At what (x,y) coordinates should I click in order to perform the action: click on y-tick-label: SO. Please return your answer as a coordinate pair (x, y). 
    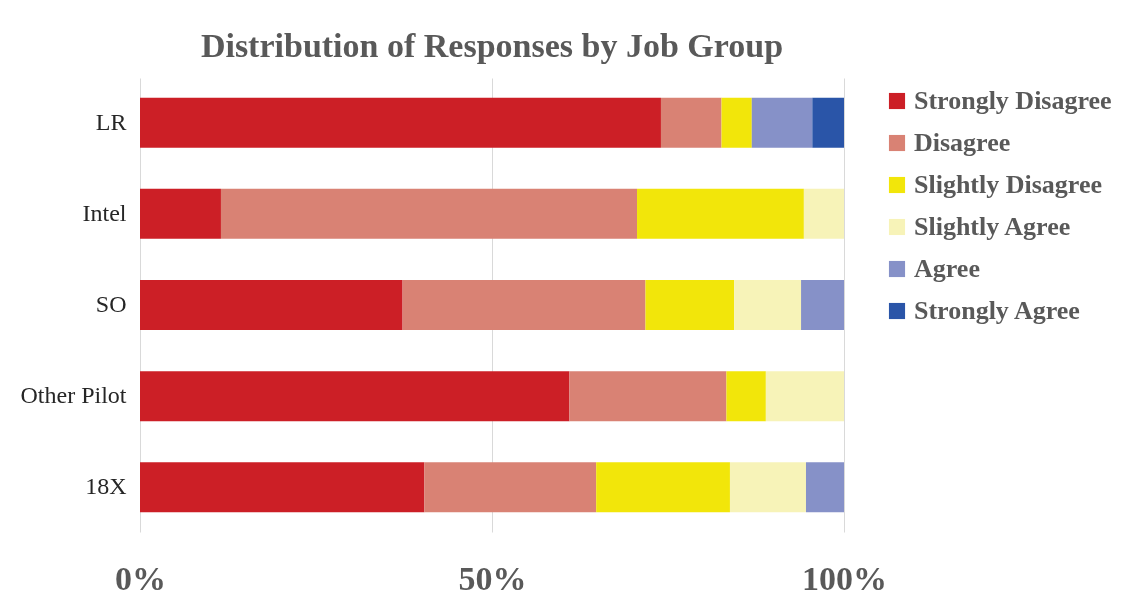
    Looking at the image, I should click on (111, 304).